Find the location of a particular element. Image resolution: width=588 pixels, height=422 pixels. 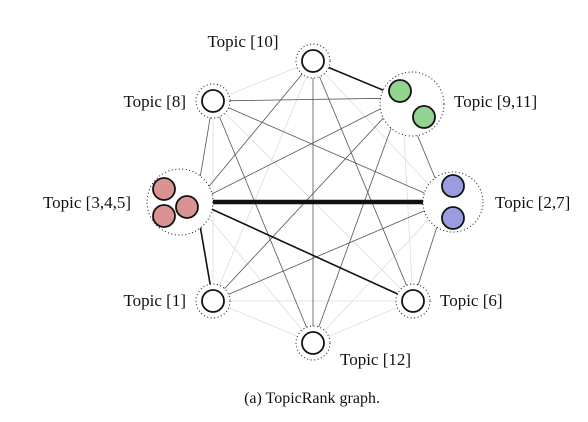

edge-t3_4_5-t12 is located at coordinates (254, 272).